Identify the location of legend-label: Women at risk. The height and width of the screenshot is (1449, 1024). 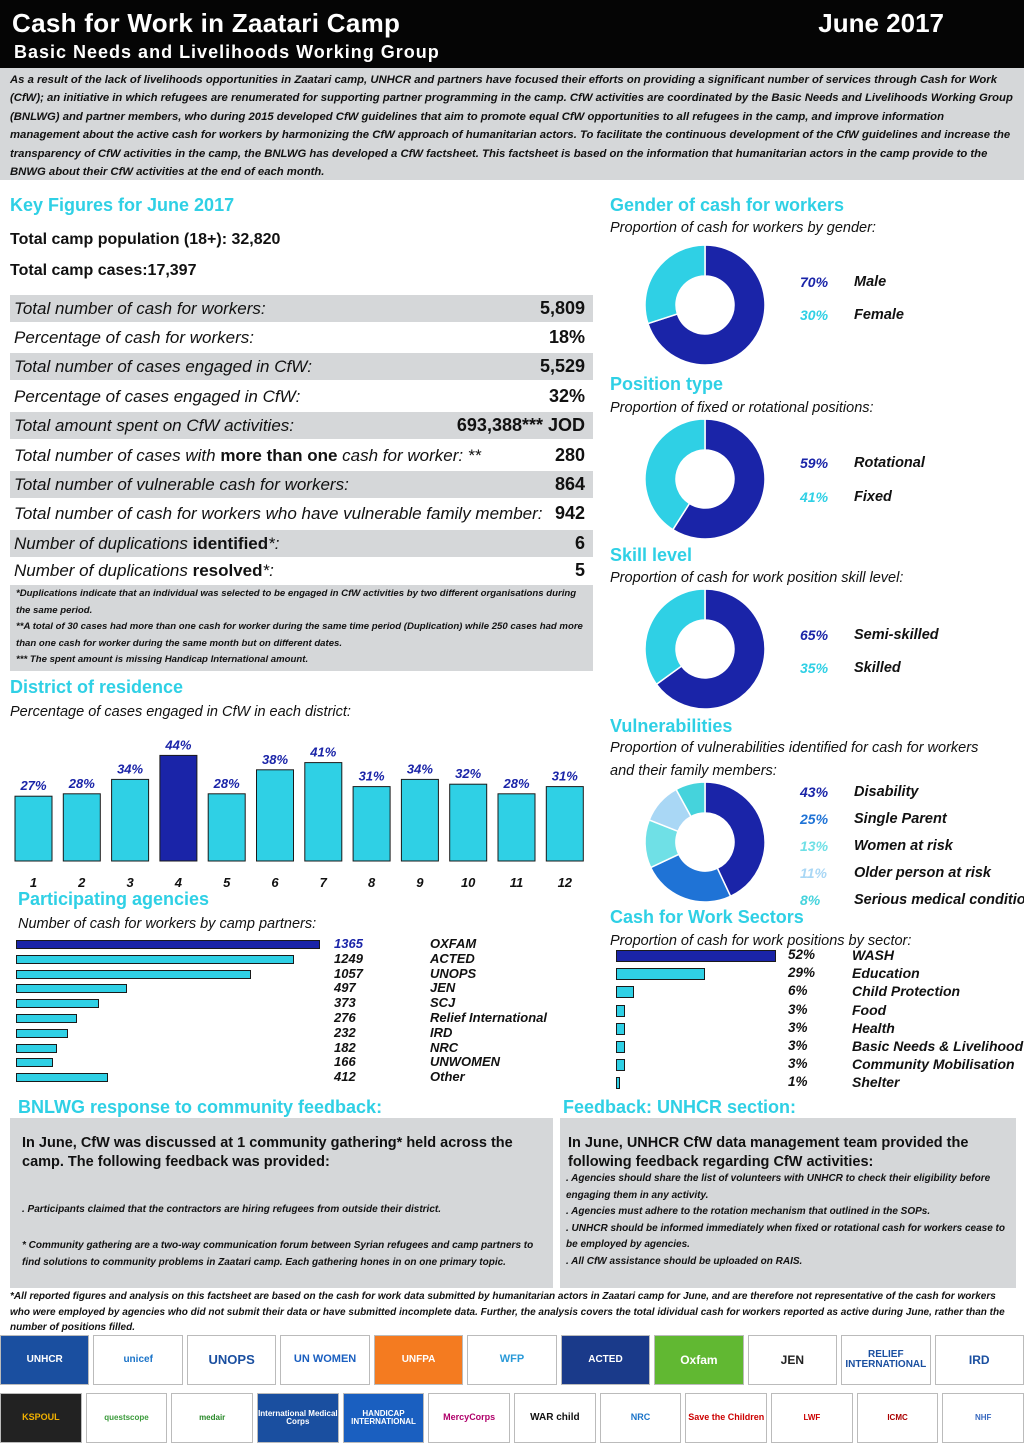
(903, 846).